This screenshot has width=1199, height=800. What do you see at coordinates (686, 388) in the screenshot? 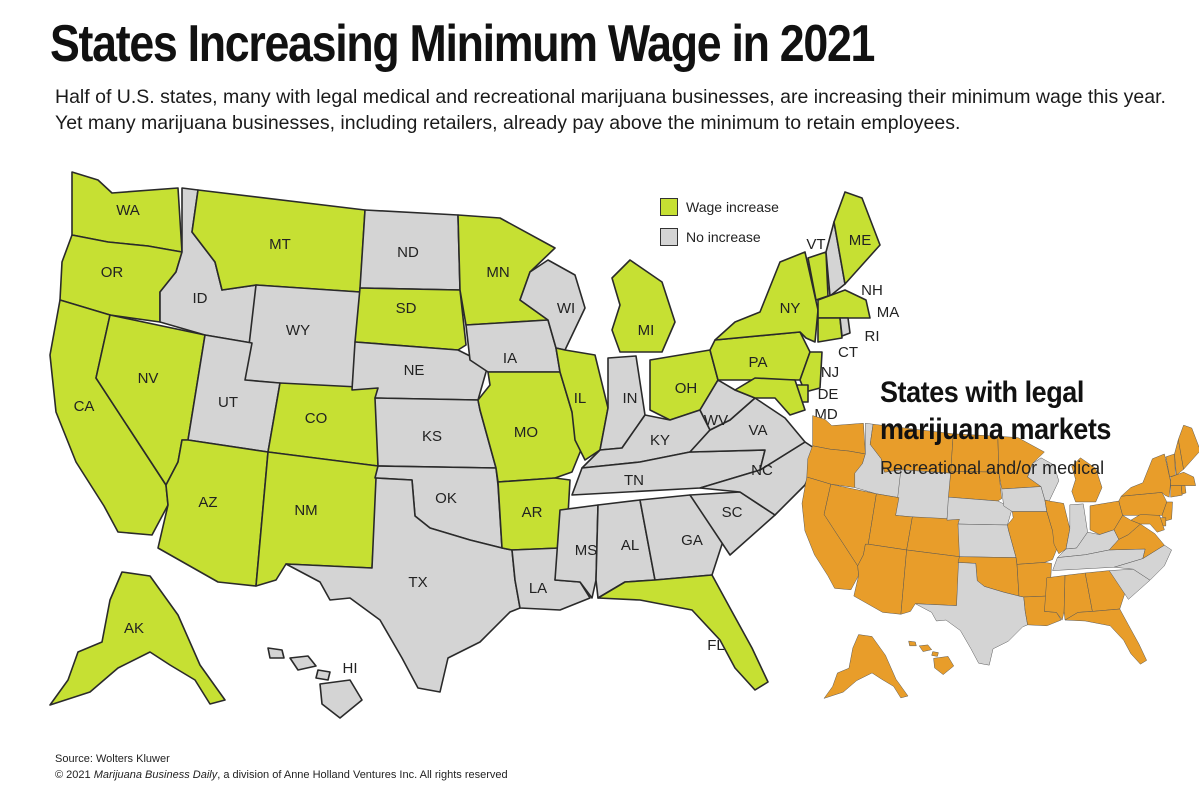
I see `state-label-oh: OH` at bounding box center [686, 388].